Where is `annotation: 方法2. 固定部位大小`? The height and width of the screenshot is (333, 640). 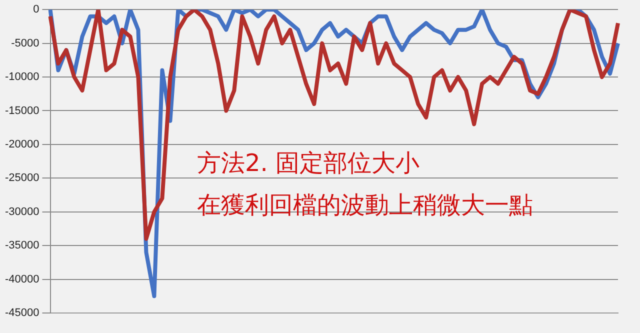 annotation: 方法2. 固定部位大小 is located at coordinates (309, 163).